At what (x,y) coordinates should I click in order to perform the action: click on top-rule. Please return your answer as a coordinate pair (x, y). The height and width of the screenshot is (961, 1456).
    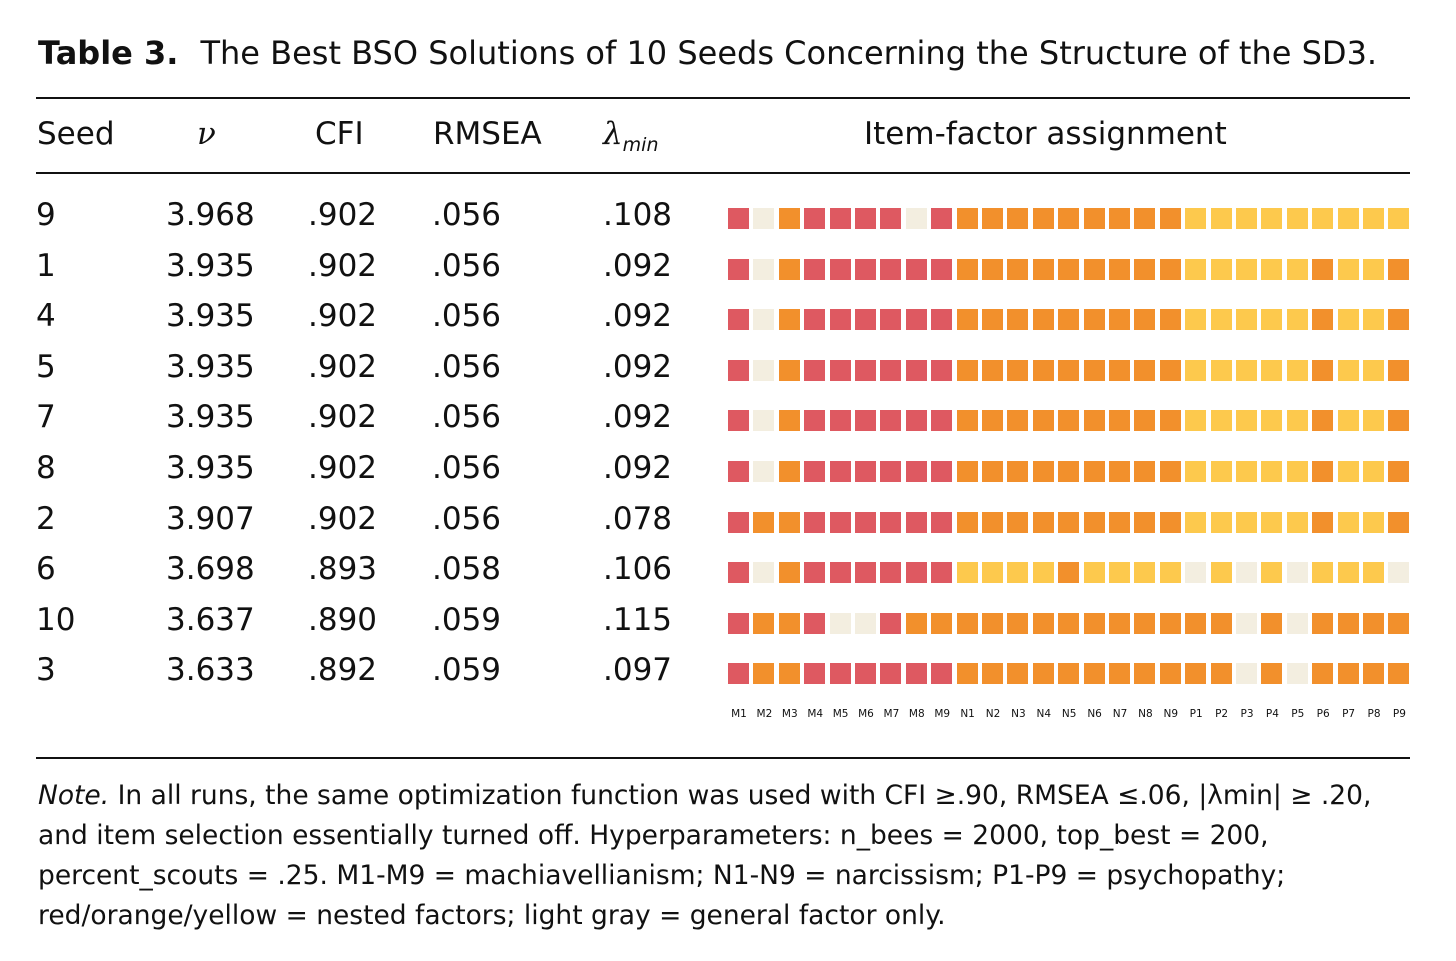
    Looking at the image, I should click on (723, 98).